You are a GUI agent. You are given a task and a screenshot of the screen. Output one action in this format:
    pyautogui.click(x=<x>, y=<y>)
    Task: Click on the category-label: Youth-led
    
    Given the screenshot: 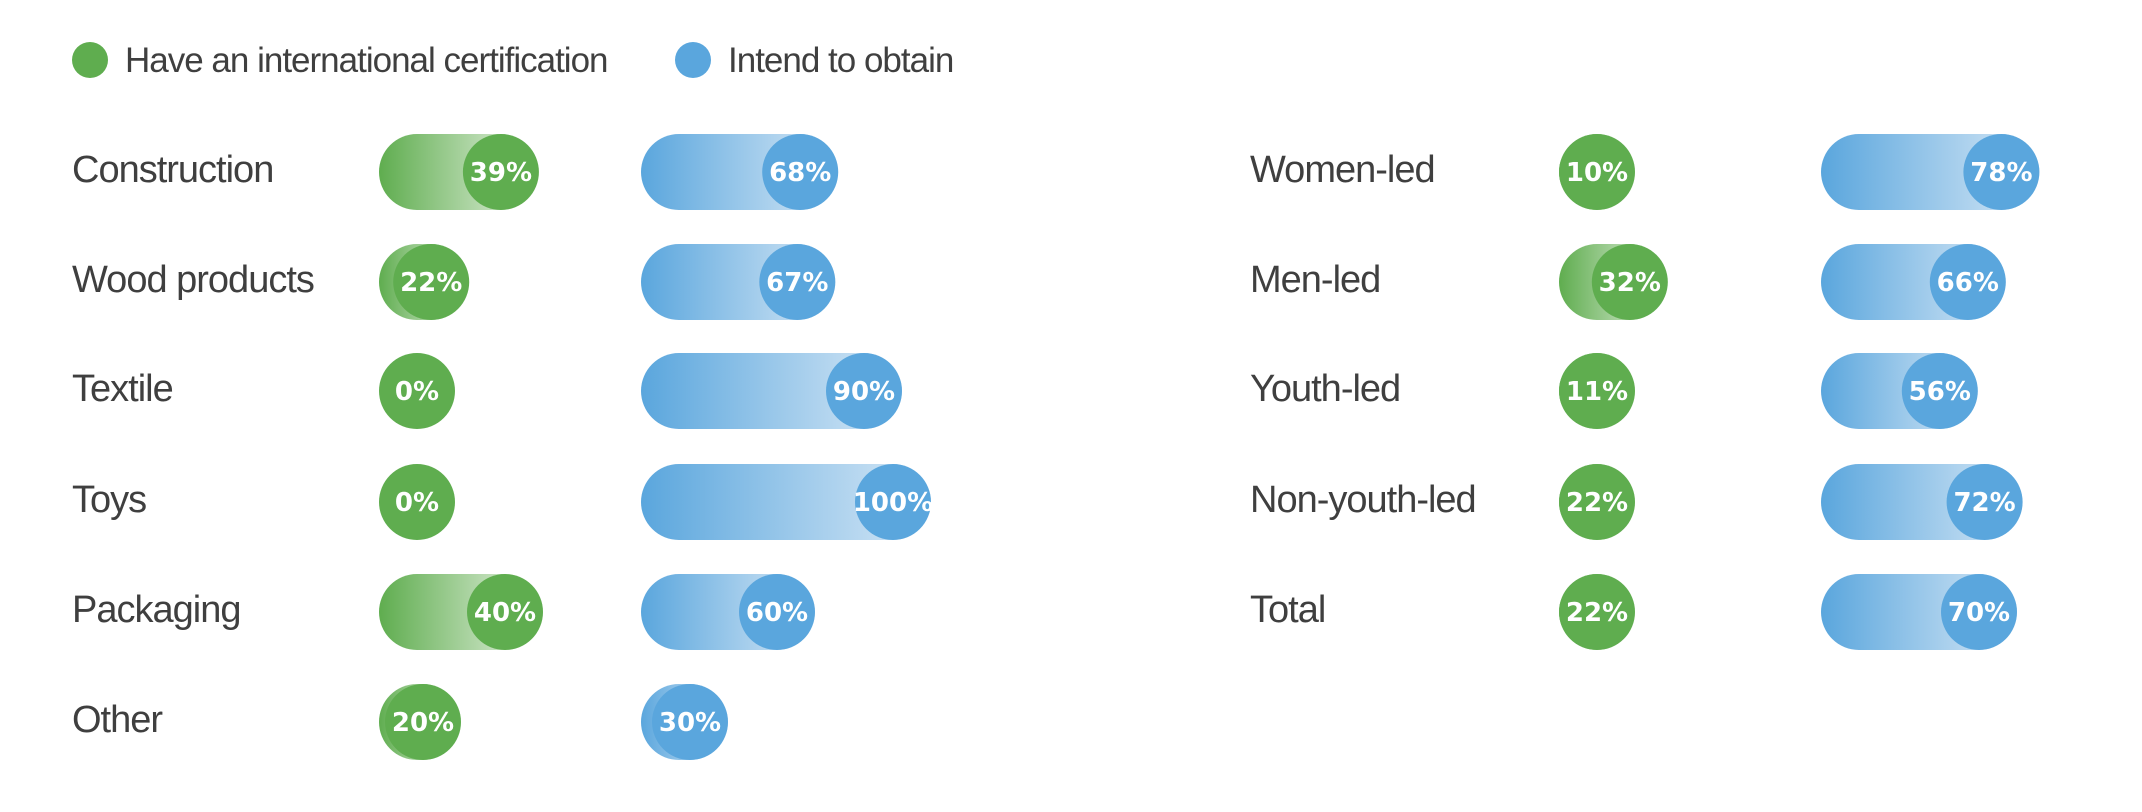 What is the action you would take?
    pyautogui.click(x=1325, y=389)
    